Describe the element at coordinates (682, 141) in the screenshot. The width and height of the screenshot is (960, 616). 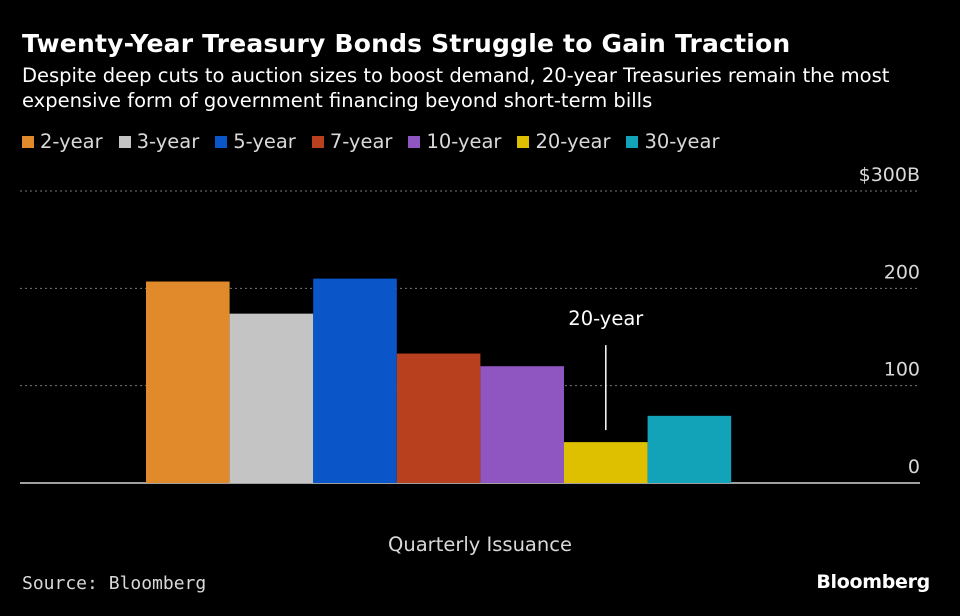
I see `legend-label: 30-year` at that location.